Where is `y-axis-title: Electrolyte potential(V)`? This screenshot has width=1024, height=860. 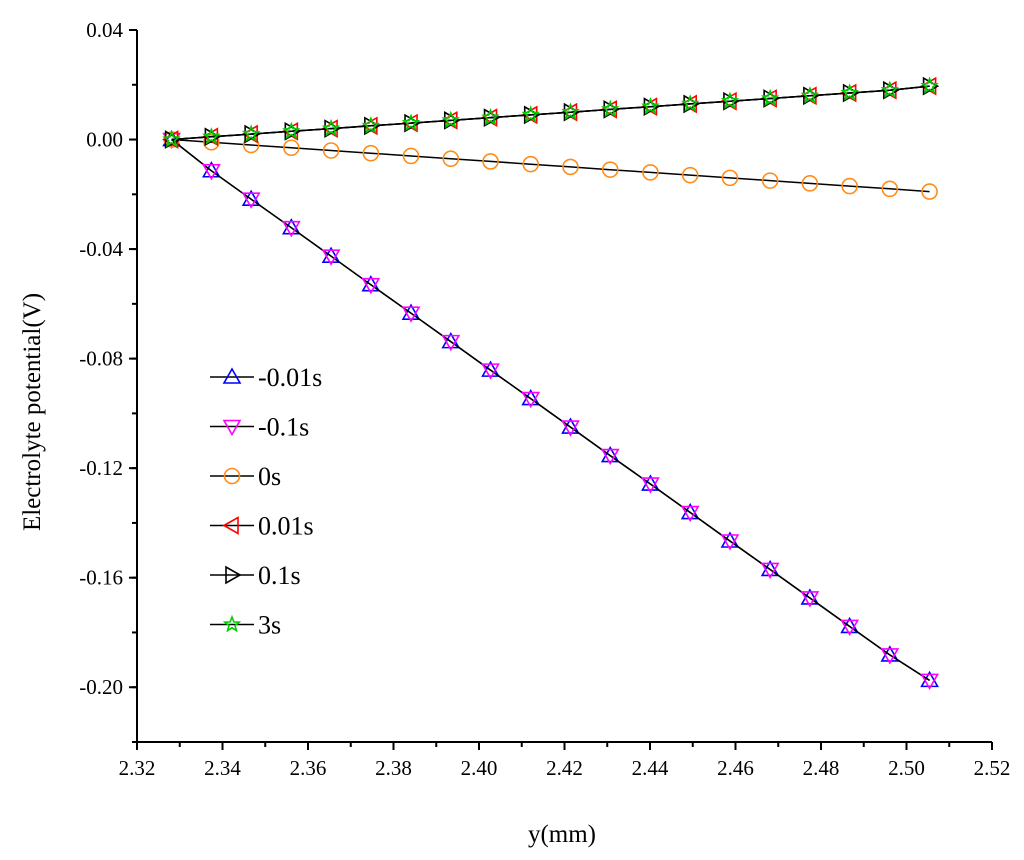 y-axis-title: Electrolyte potential(V) is located at coordinates (32, 412).